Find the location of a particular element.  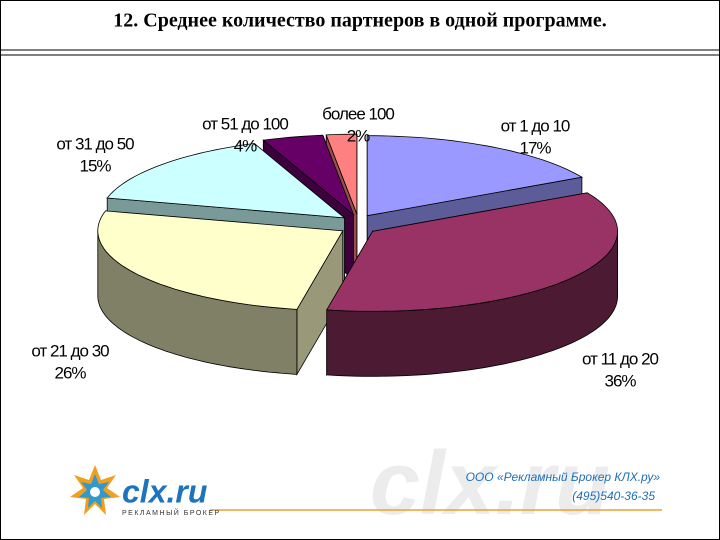

value-label: 15% is located at coordinates (95, 165).